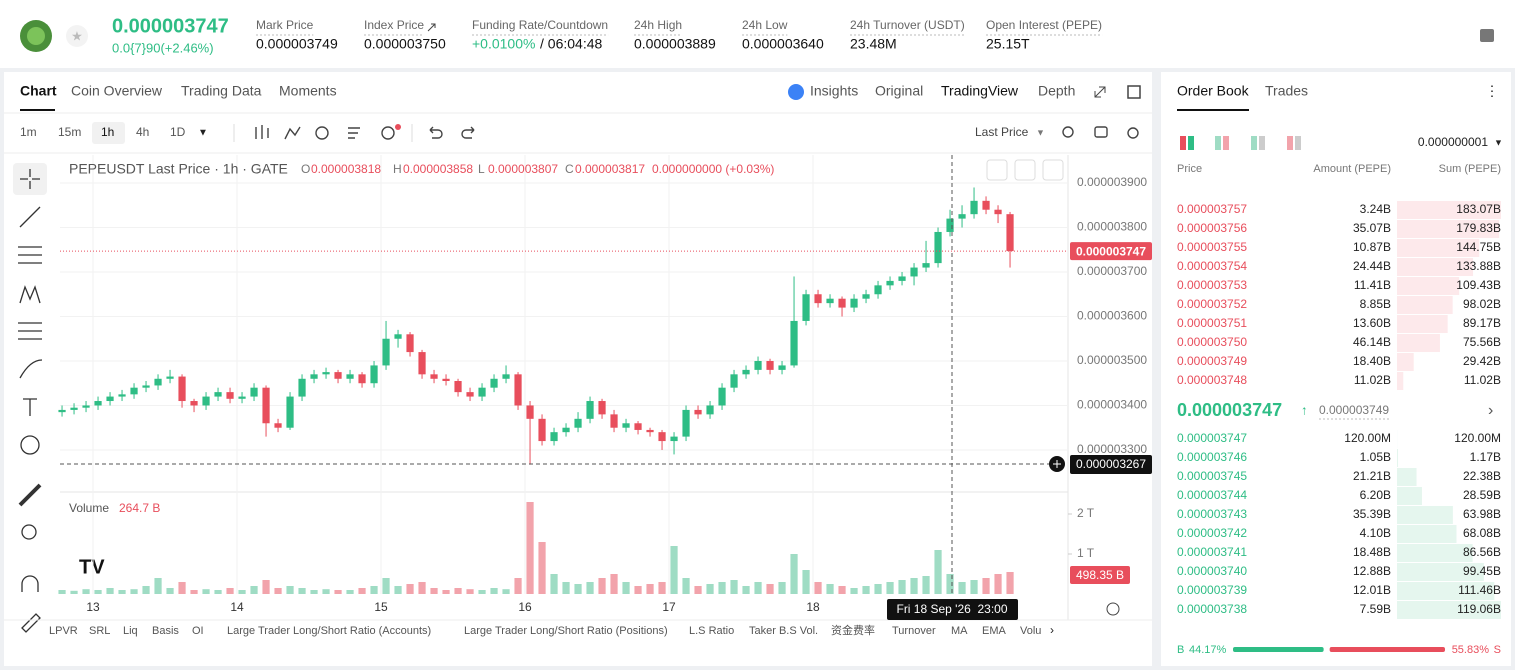  Describe the element at coordinates (1487, 35) in the screenshot. I see `menu-icon` at that location.